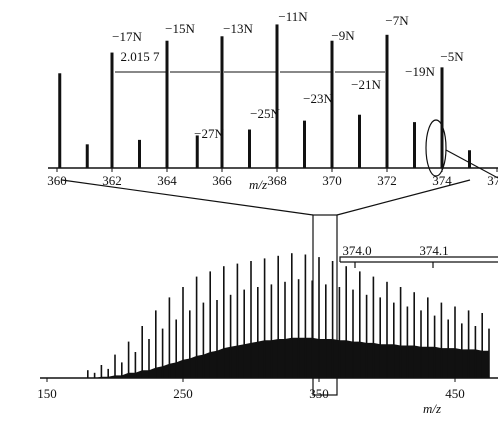 The width and height of the screenshot is (498, 437). What do you see at coordinates (319, 393) in the screenshot?
I see `x-tick-label: 350` at bounding box center [319, 393].